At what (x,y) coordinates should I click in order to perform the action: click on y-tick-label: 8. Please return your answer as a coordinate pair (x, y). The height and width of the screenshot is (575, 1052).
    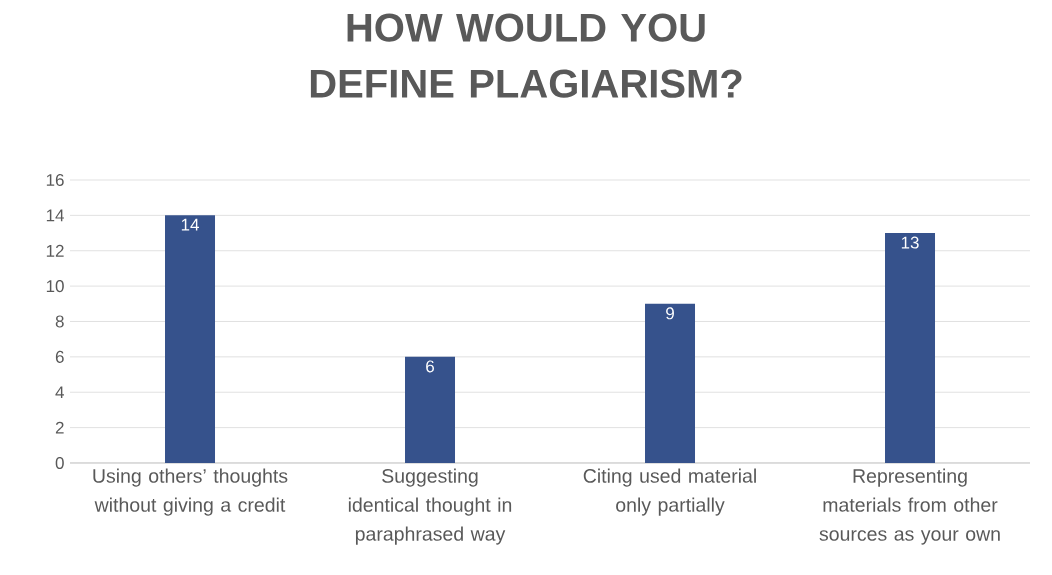
    Looking at the image, I should click on (59, 321).